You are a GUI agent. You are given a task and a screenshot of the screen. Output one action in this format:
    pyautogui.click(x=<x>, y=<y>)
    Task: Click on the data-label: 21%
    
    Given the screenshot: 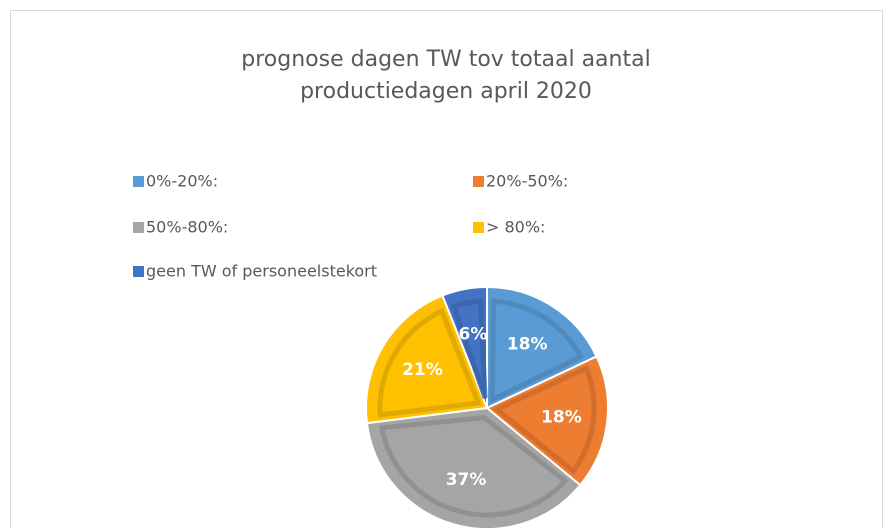 What is the action you would take?
    pyautogui.click(x=422, y=370)
    